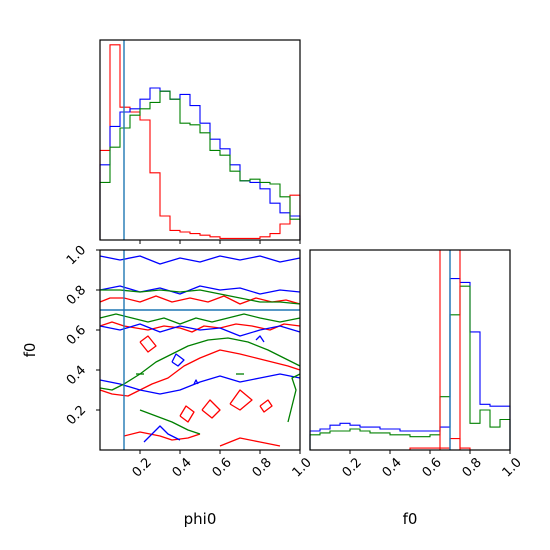 The image size is (550, 550). I want to click on f0-histogram-blue, so click(410, 364).